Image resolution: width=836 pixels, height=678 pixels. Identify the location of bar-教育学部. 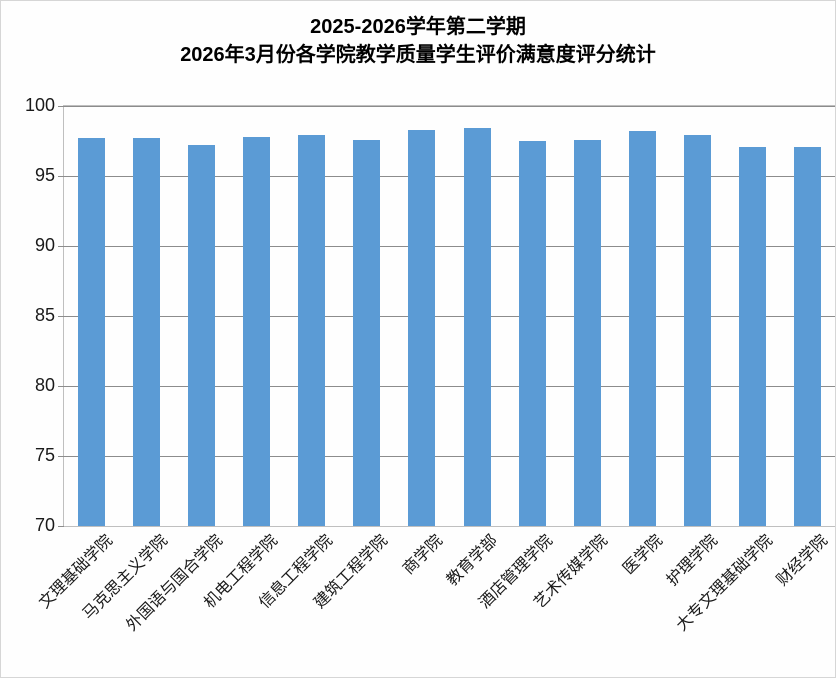
(477, 326).